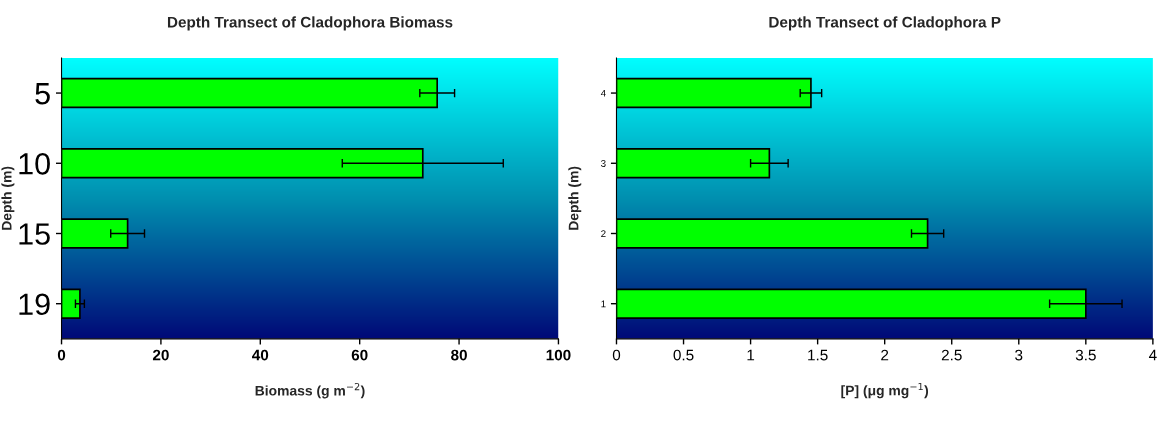 The height and width of the screenshot is (423, 1161). What do you see at coordinates (951, 355) in the screenshot?
I see `x-tick-label: 2.5` at bounding box center [951, 355].